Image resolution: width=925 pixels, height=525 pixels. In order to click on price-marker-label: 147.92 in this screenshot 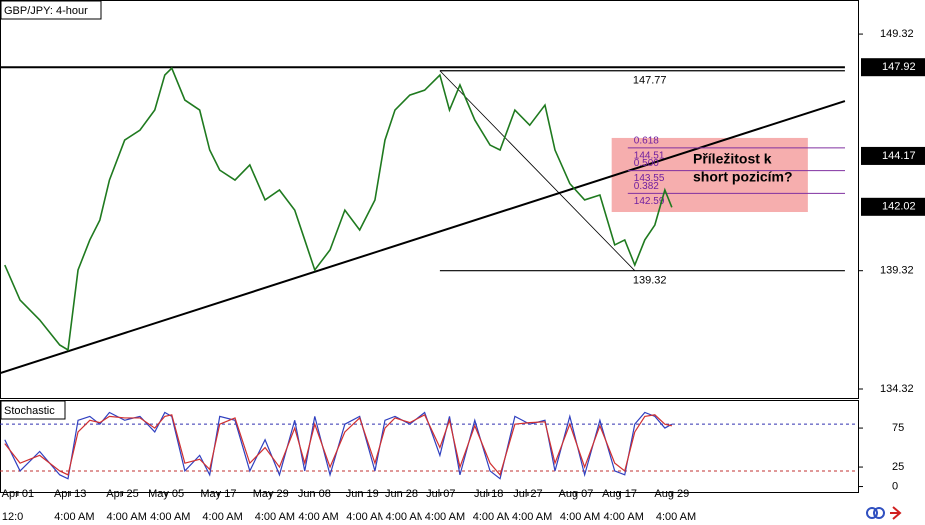, I will do `click(899, 67)`.